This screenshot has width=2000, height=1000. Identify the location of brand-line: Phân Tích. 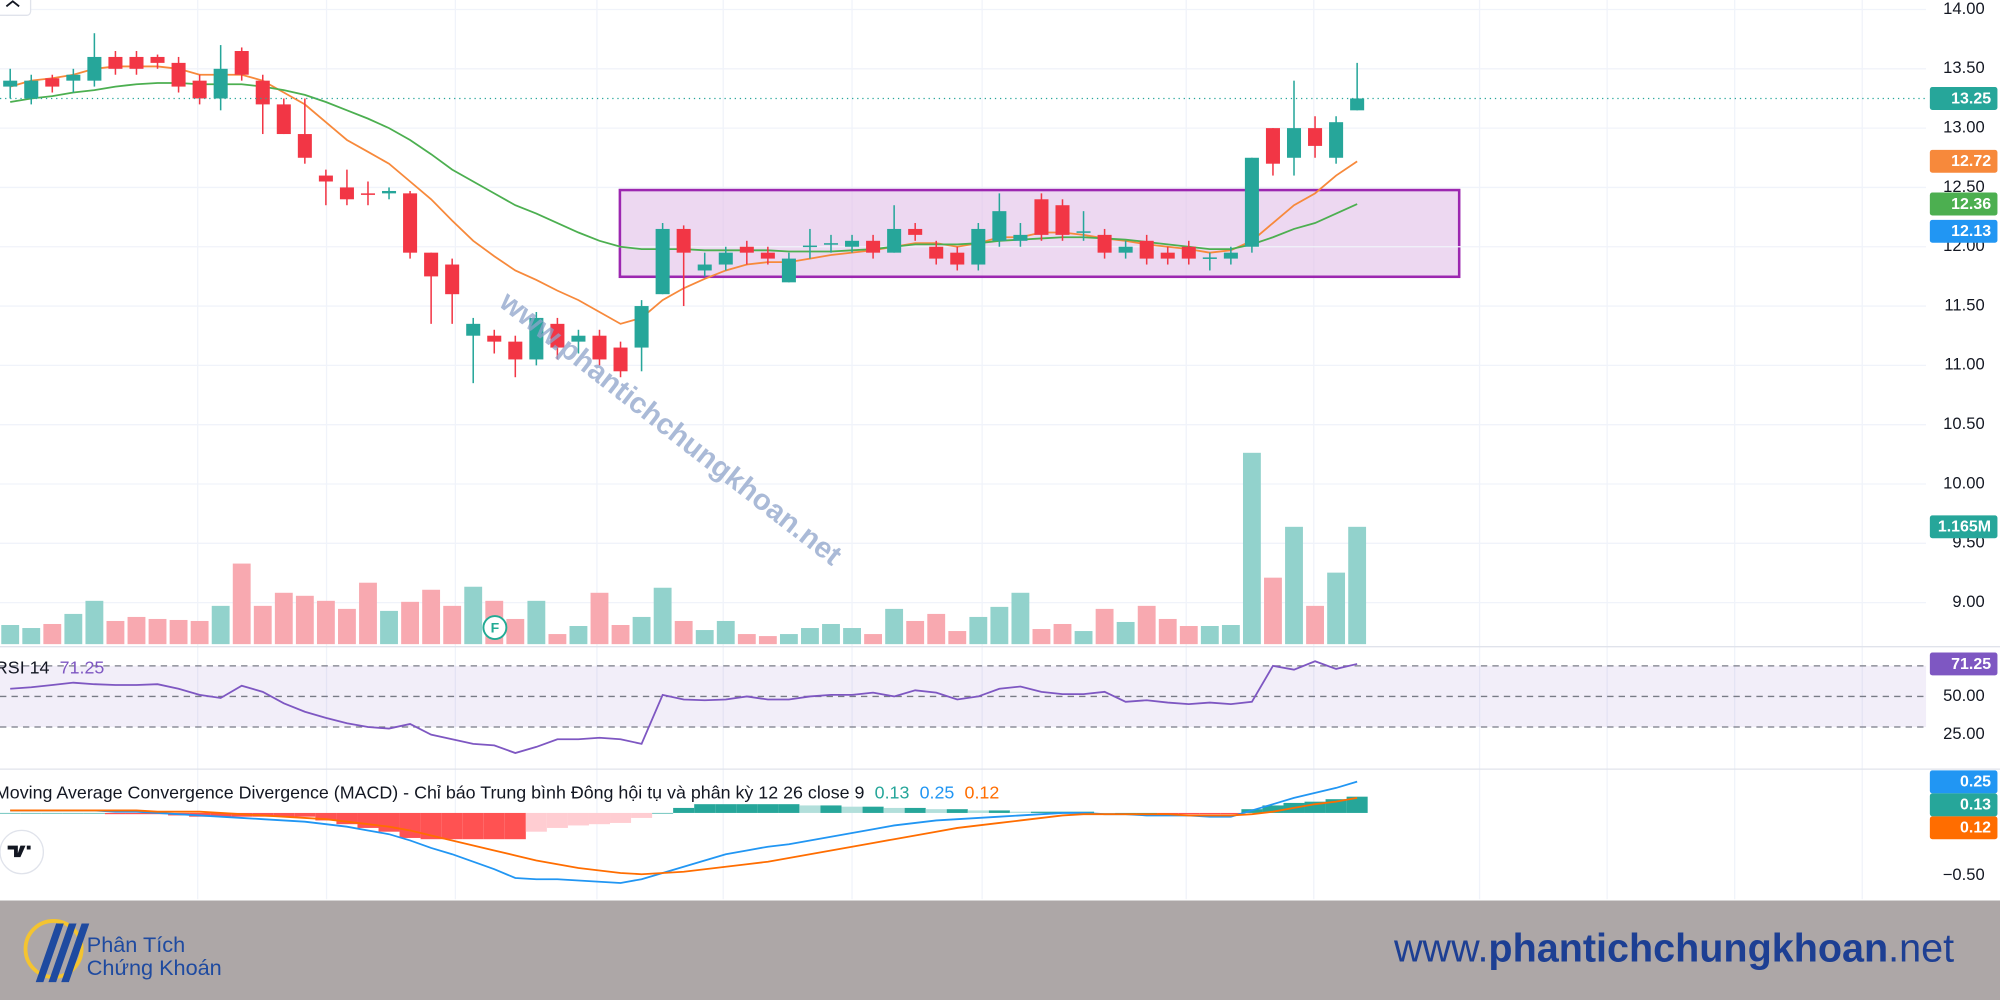
(136, 944).